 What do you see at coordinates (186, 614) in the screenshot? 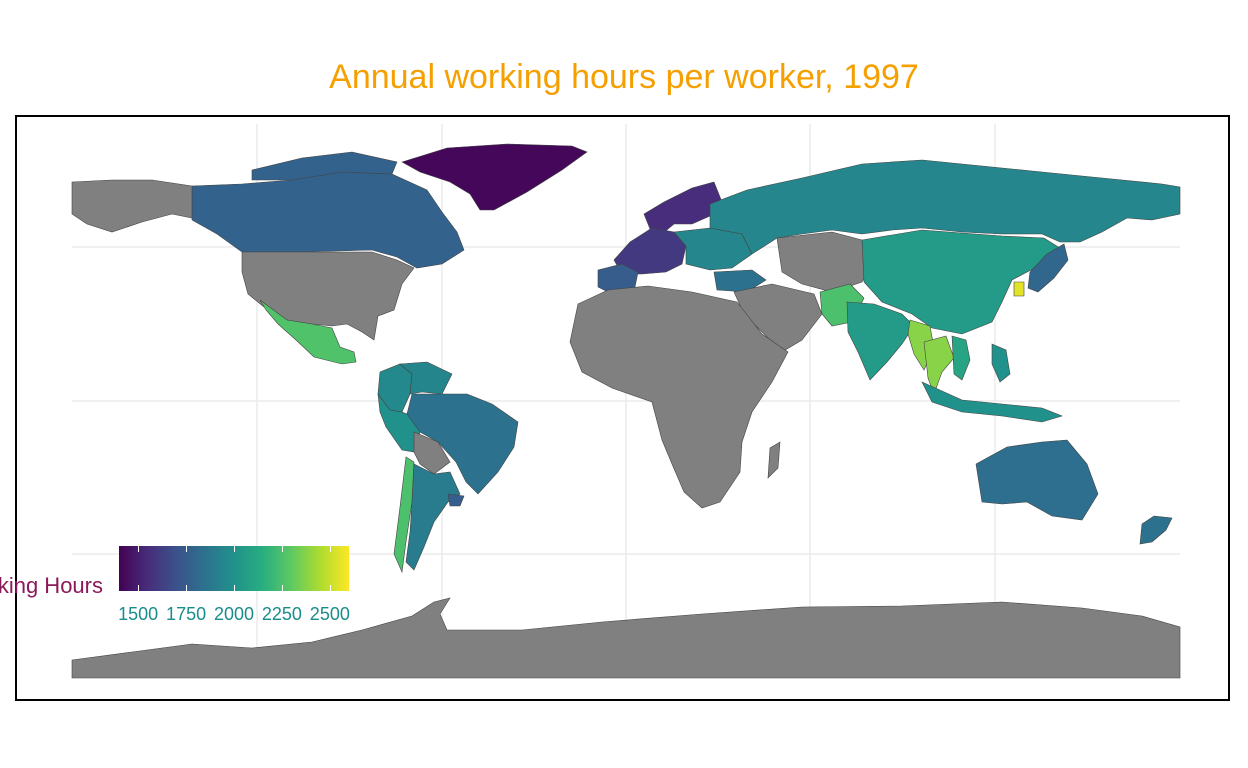
I see `legend-tick-label: 1750` at bounding box center [186, 614].